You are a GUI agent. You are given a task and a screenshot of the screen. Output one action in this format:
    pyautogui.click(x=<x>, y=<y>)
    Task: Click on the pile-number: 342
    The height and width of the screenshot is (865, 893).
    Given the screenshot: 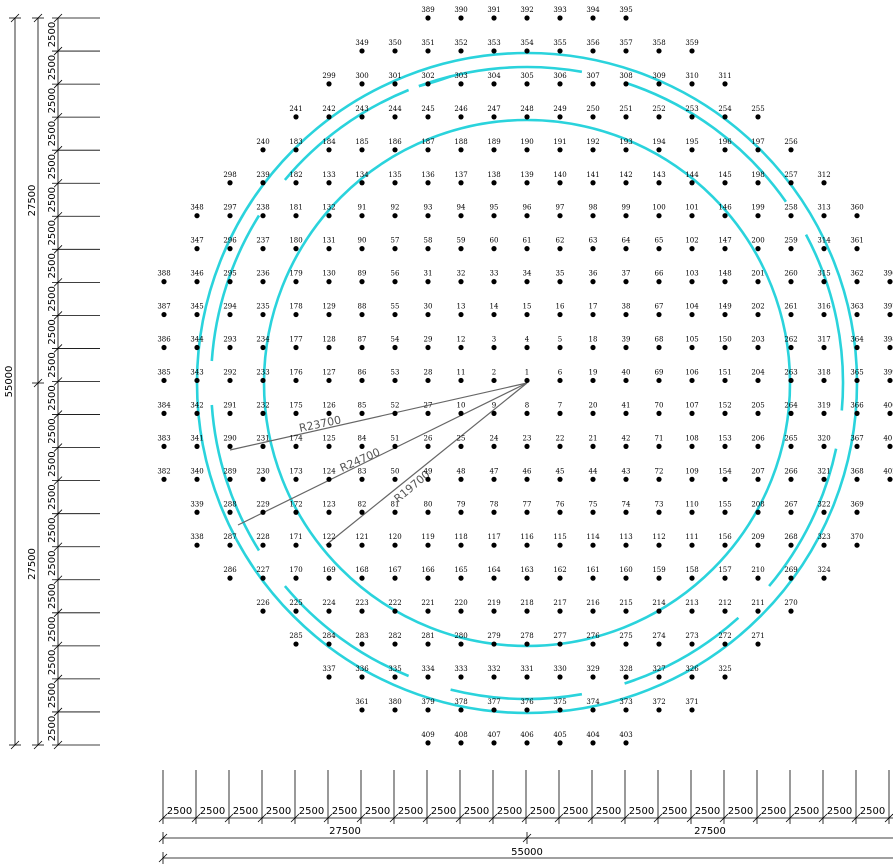 What is the action you would take?
    pyautogui.click(x=196, y=405)
    